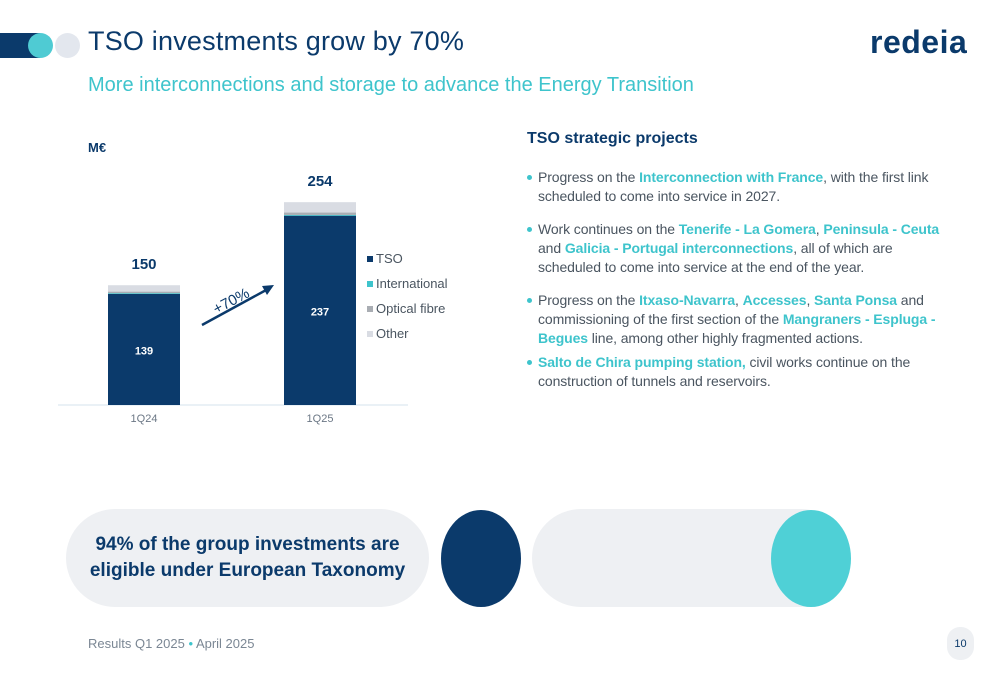  Describe the element at coordinates (551, 248) in the screenshot. I see `bullet-text: and` at that location.